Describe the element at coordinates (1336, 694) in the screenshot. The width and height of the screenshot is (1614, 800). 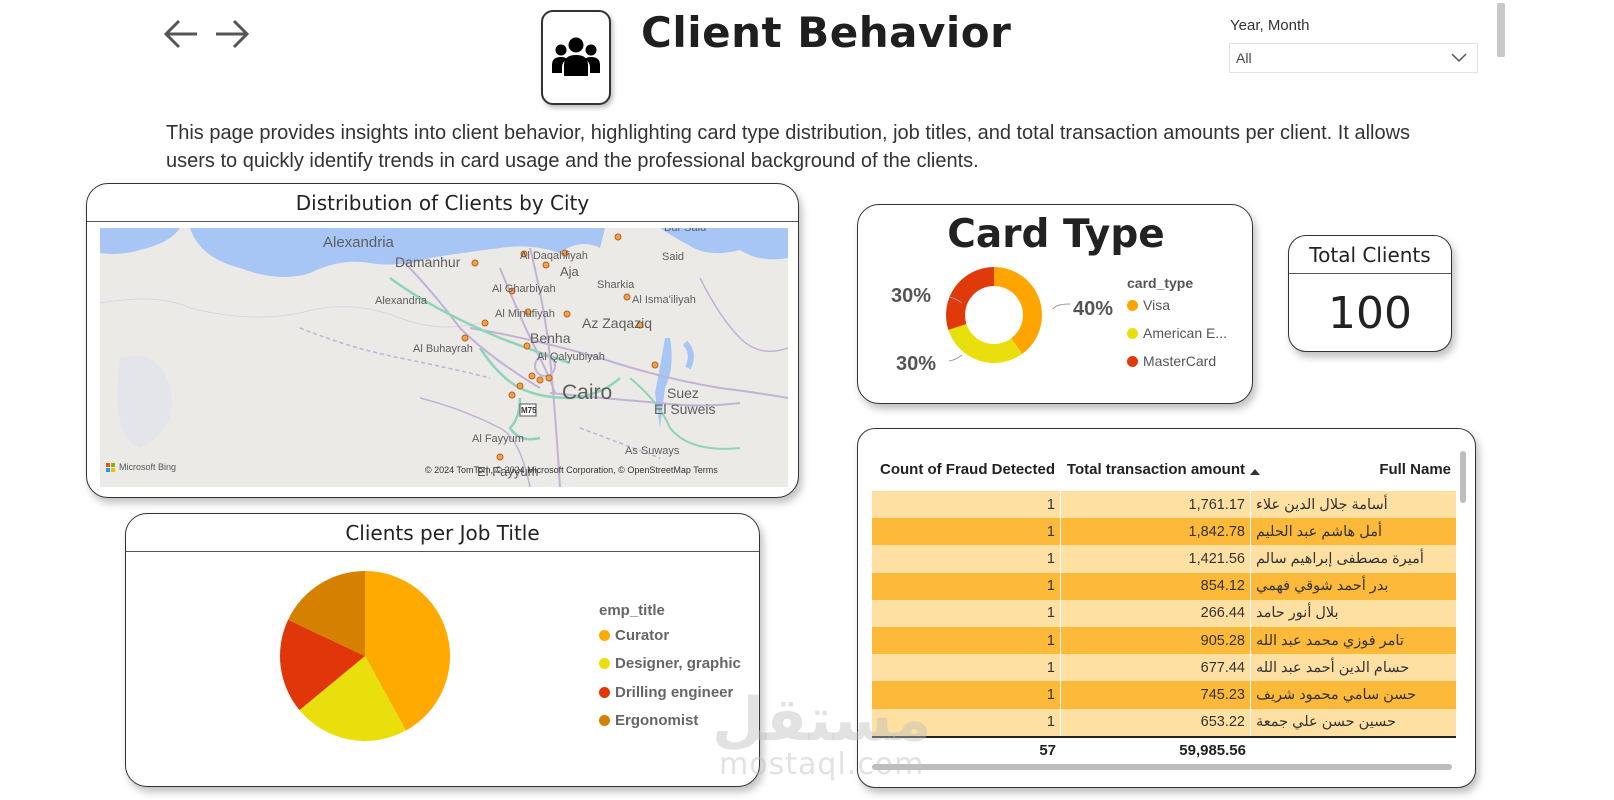
I see `full-name-cell: حسن سامي محمود شريف` at that location.